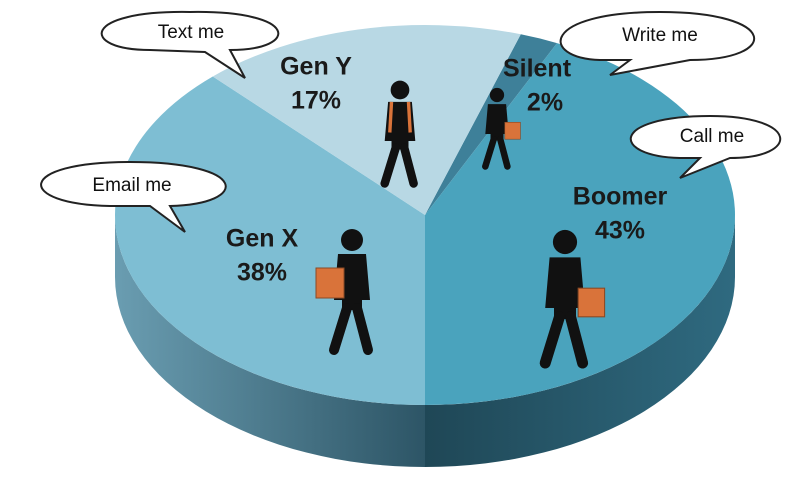 The height and width of the screenshot is (477, 810). I want to click on value-label: 17%, so click(316, 101).